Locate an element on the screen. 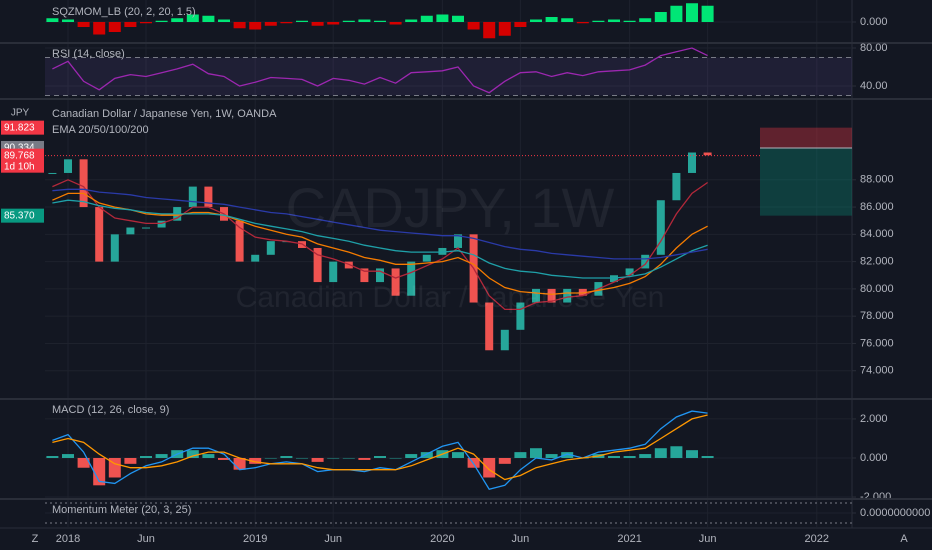 This screenshot has height=550, width=932. x-tick-label: 2019 is located at coordinates (255, 539).